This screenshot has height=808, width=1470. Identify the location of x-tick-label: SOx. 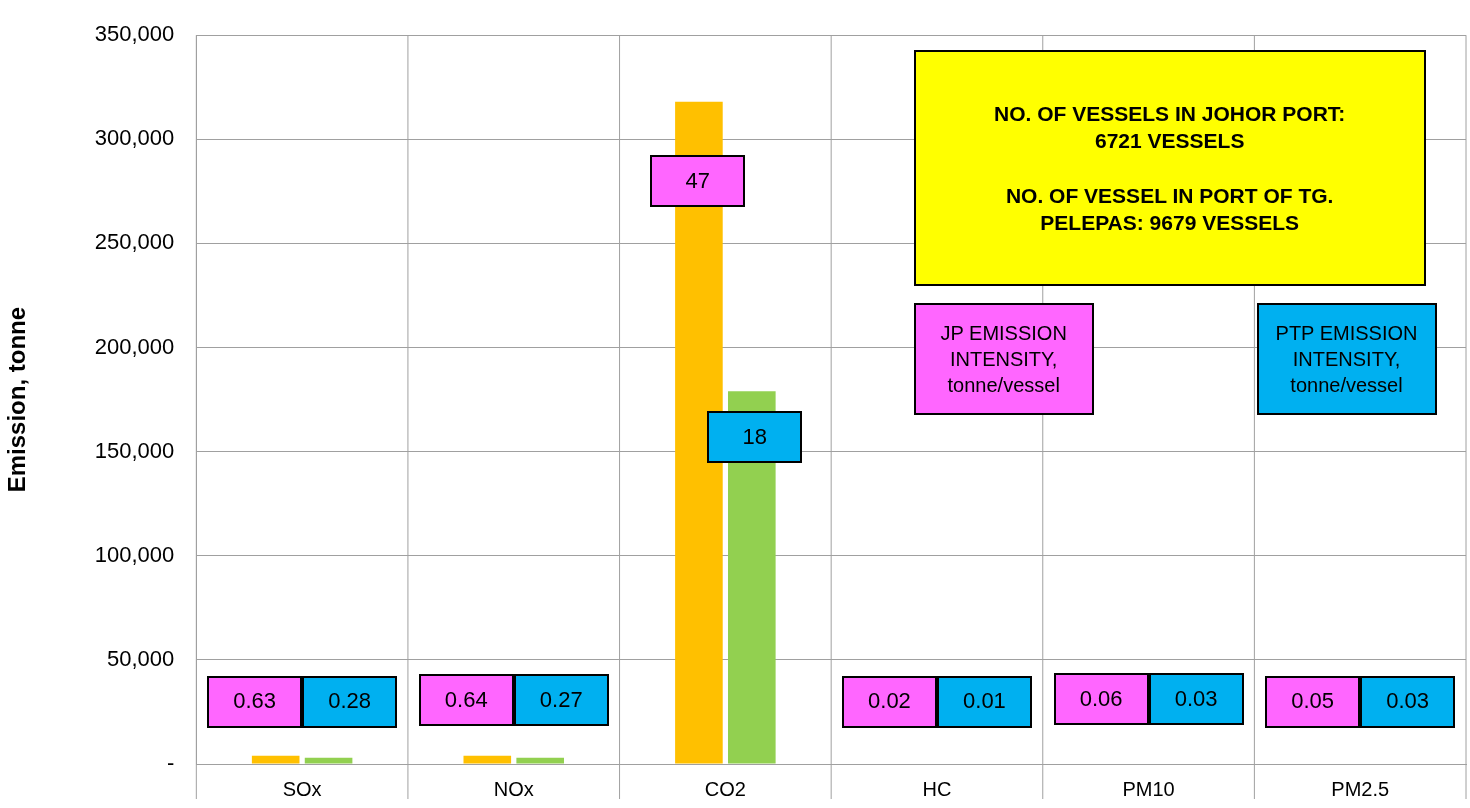
(302, 788).